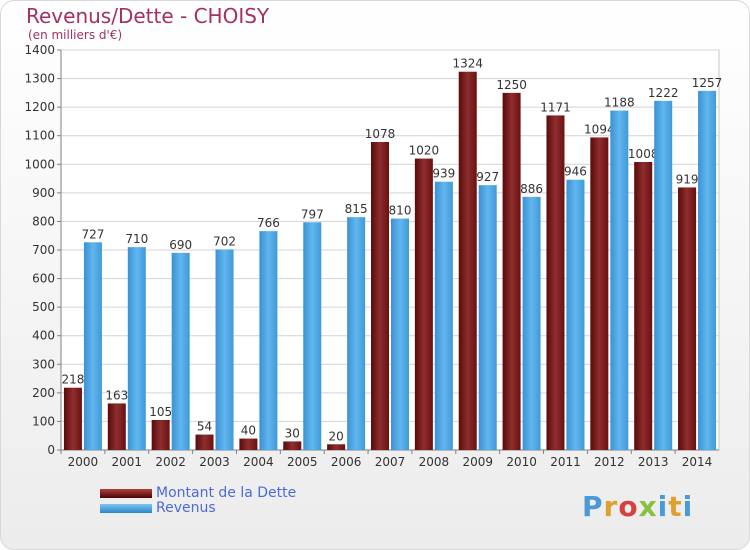  What do you see at coordinates (521, 462) in the screenshot?
I see `x-tick-label: 2010` at bounding box center [521, 462].